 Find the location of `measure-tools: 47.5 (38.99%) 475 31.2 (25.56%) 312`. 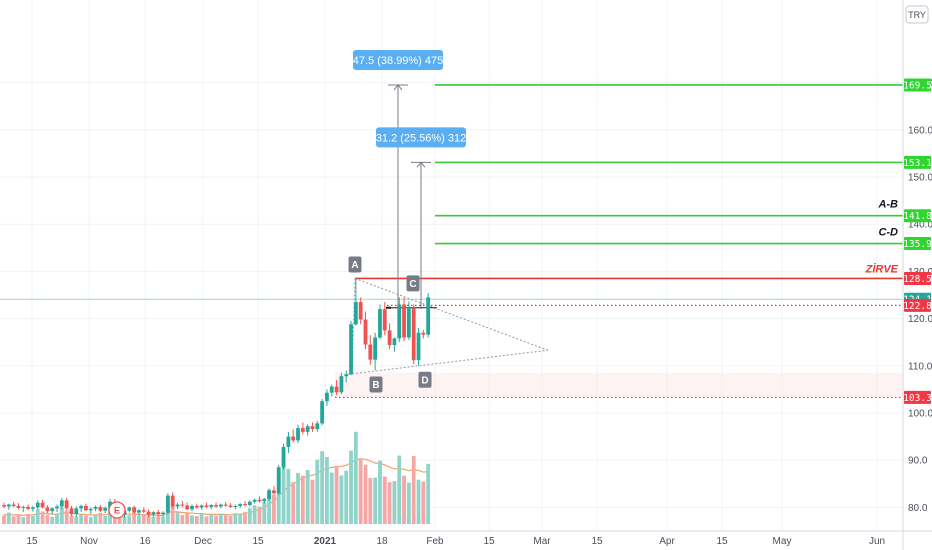

measure-tools: 47.5 (38.99%) 475 31.2 (25.56%) 312 is located at coordinates (410, 179).